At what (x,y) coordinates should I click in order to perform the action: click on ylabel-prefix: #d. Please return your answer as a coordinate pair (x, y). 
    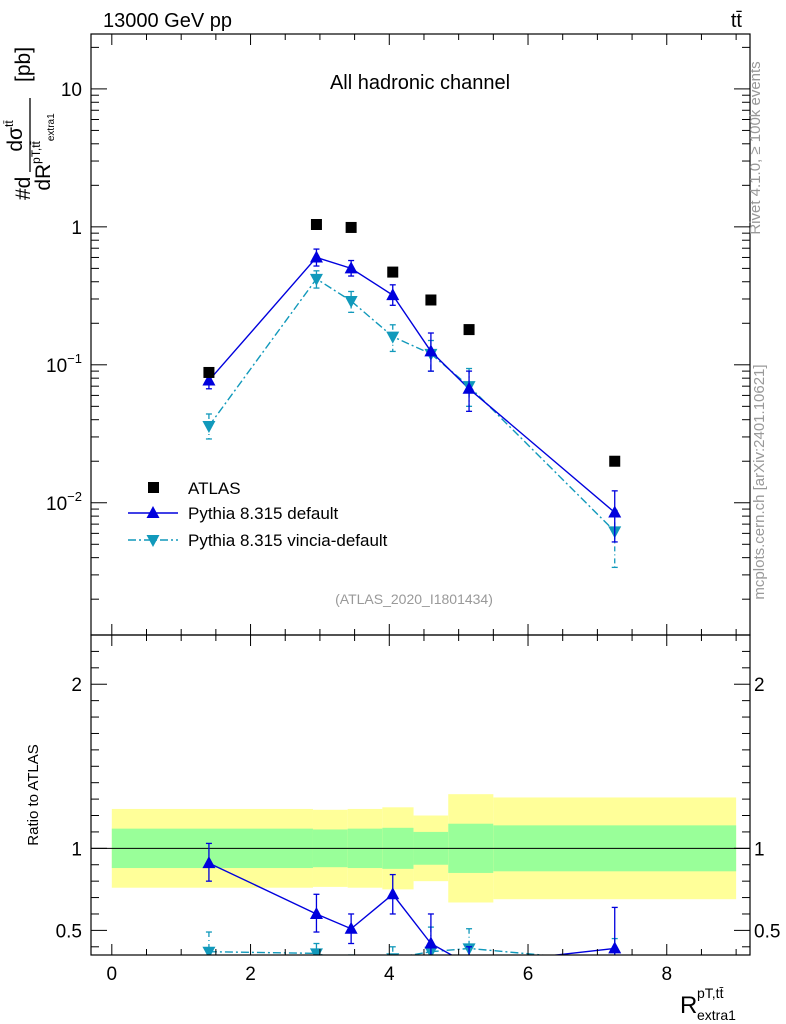
    Looking at the image, I should click on (23, 188).